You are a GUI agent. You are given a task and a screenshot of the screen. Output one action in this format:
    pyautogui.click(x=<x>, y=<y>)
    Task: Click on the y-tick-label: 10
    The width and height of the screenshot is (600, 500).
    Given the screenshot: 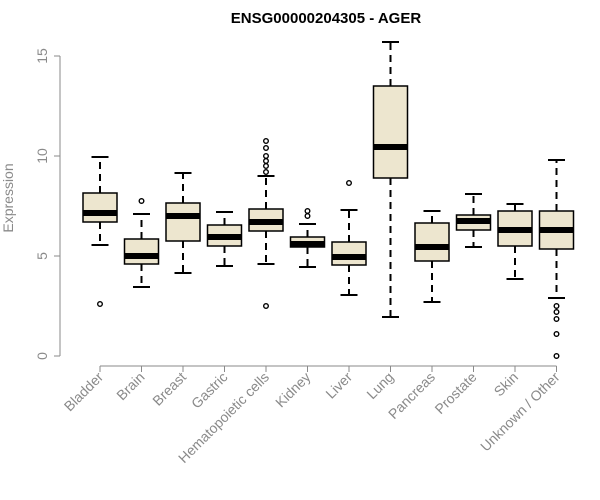 What is the action you would take?
    pyautogui.click(x=42, y=156)
    